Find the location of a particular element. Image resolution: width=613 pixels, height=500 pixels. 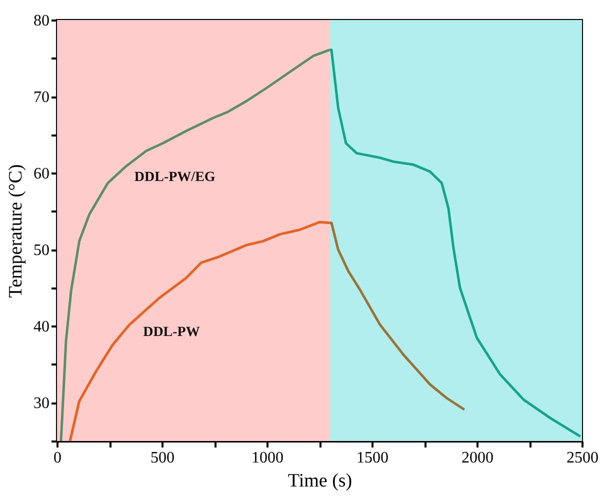

y-axis-title: Temperature (°C) is located at coordinates (16, 231).